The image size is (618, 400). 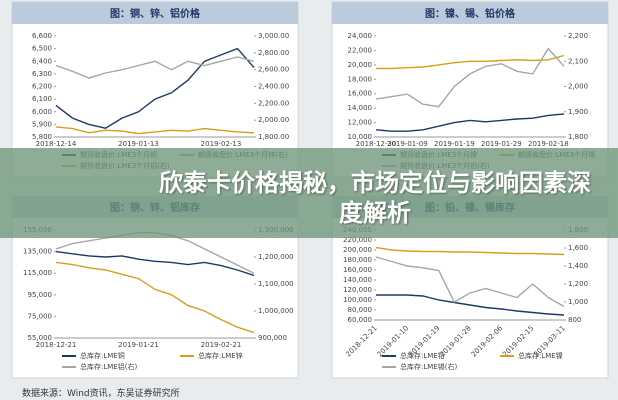 I want to click on y2-tick-label: 2,000, so click(x=578, y=87).